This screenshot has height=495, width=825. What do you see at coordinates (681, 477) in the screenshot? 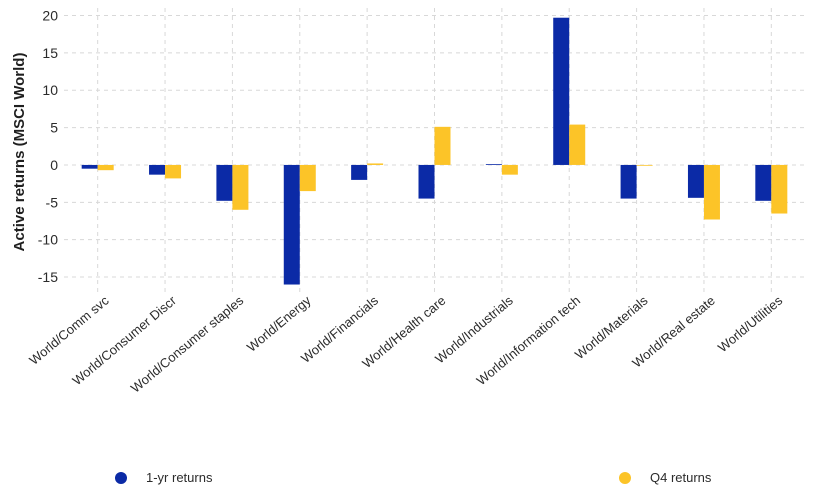
I see `legend-label-q4: Q4 returns` at bounding box center [681, 477].